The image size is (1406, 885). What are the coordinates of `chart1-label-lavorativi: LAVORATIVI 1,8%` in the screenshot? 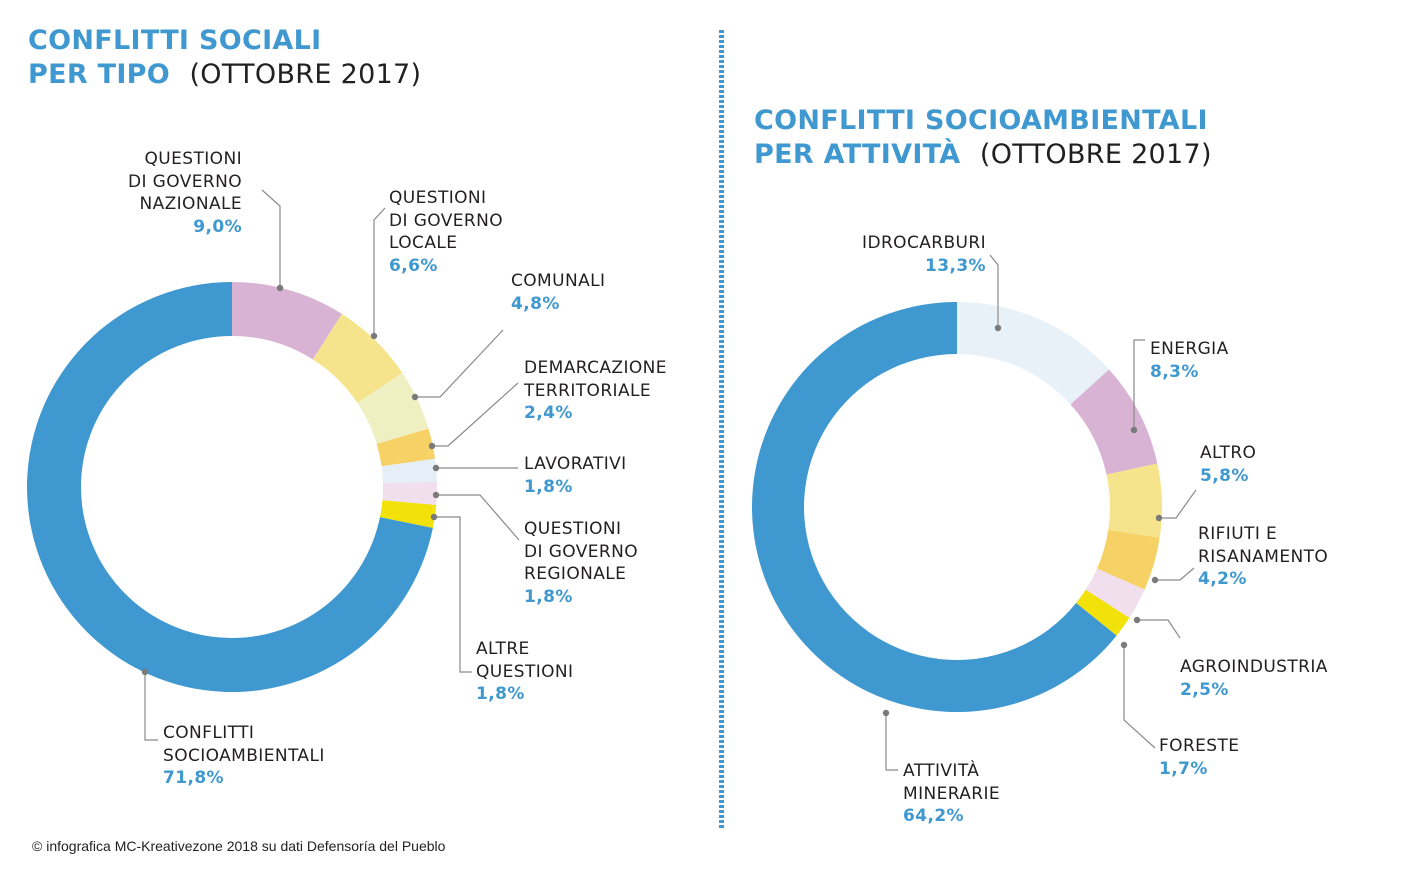 It's located at (575, 475).